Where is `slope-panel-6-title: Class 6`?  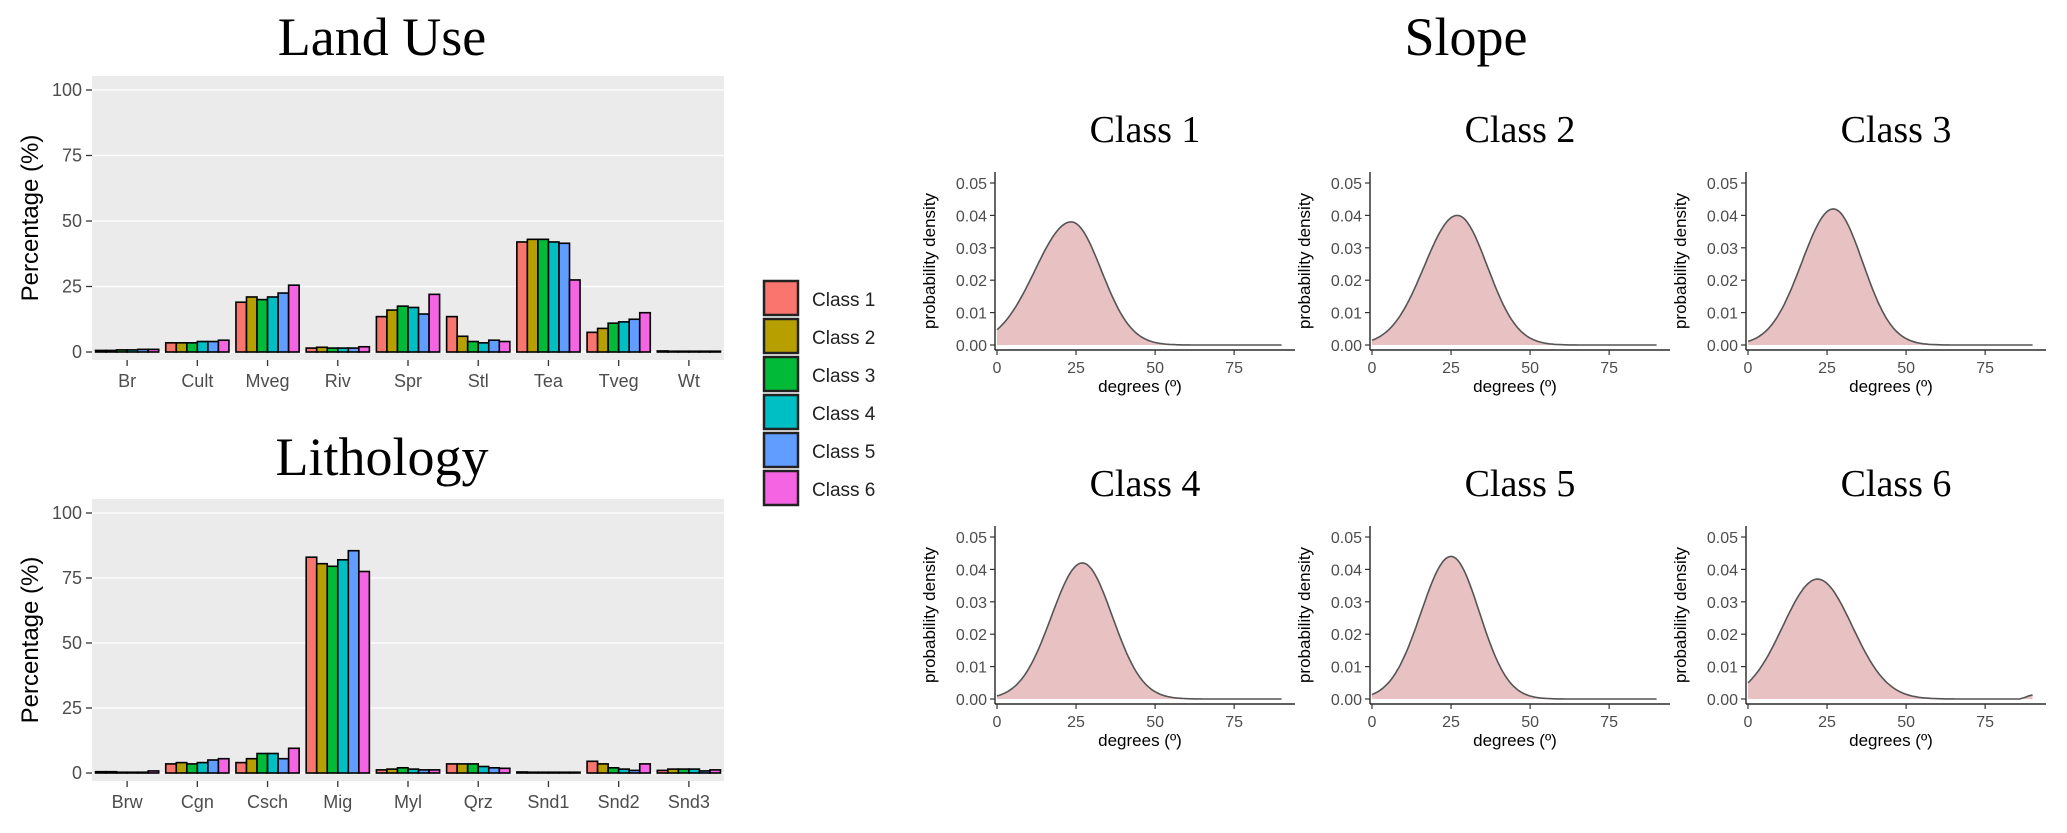
slope-panel-6-title: Class 6 is located at coordinates (1896, 484).